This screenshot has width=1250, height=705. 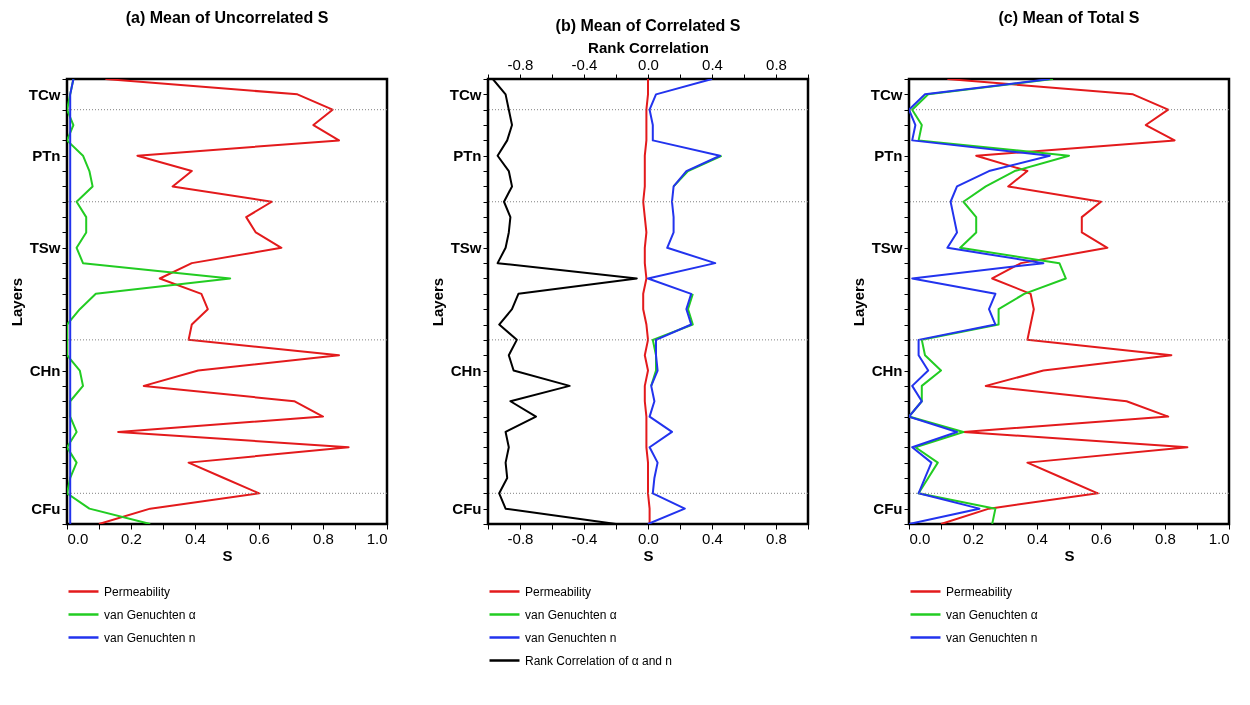 I want to click on x2-tick-label: 0.0, so click(x=648, y=64).